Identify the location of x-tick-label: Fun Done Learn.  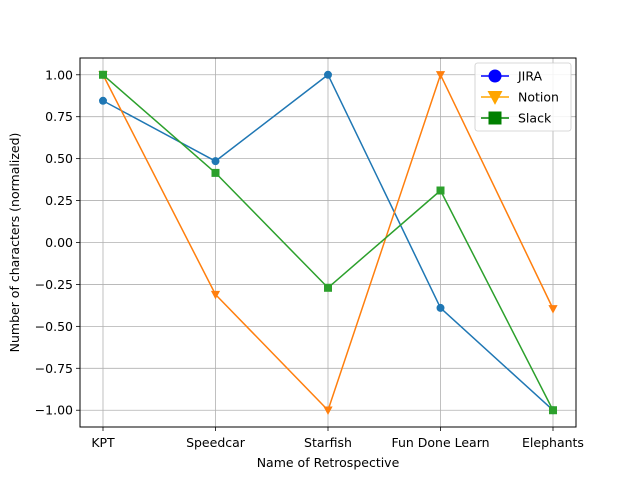
(440, 442).